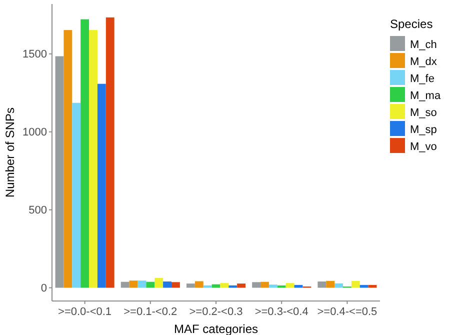  I want to click on y-tick-label: 500, so click(37, 210).